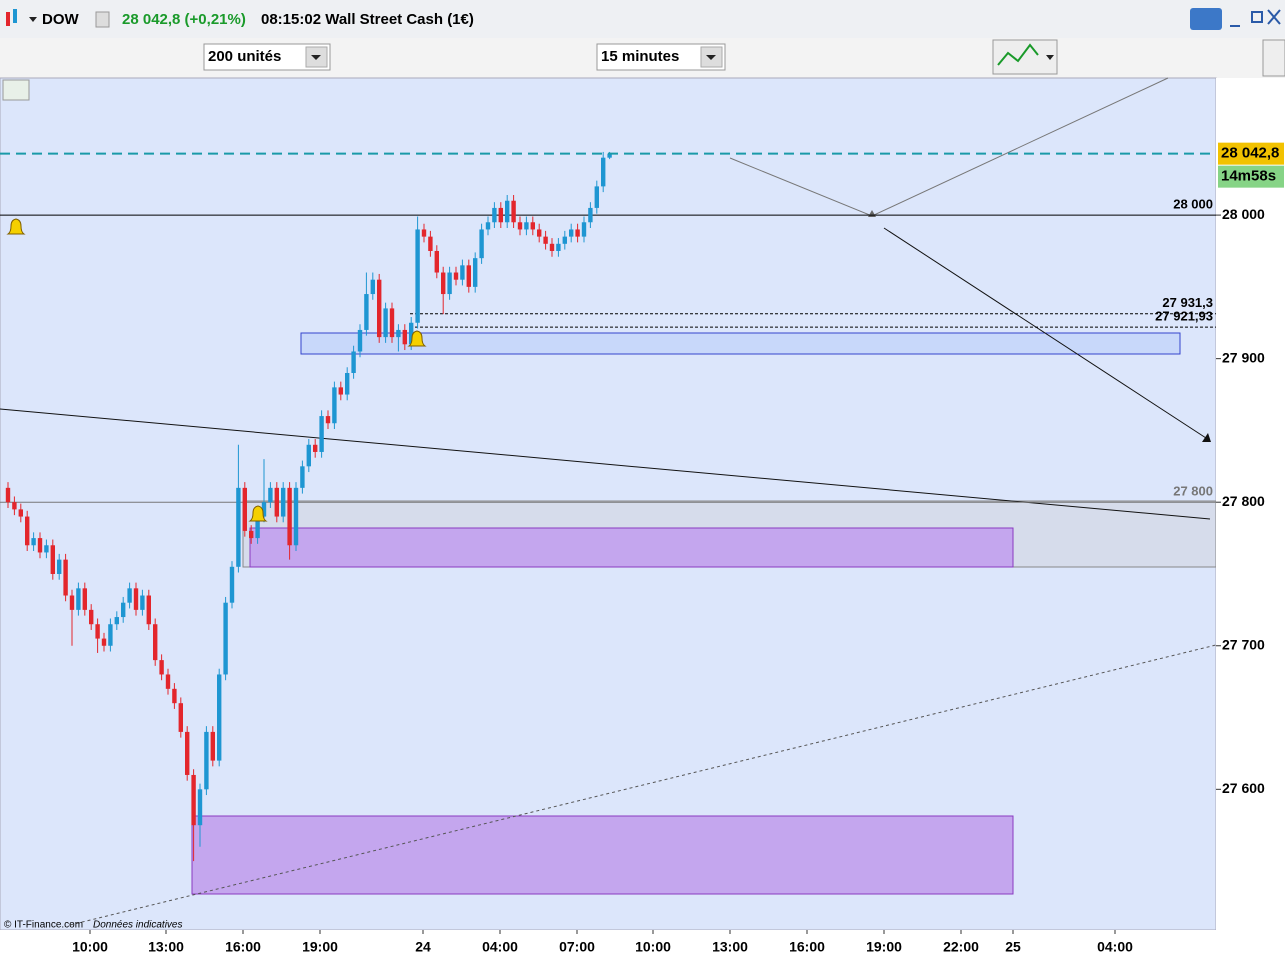  What do you see at coordinates (1273, 58) in the screenshot?
I see `side-button` at bounding box center [1273, 58].